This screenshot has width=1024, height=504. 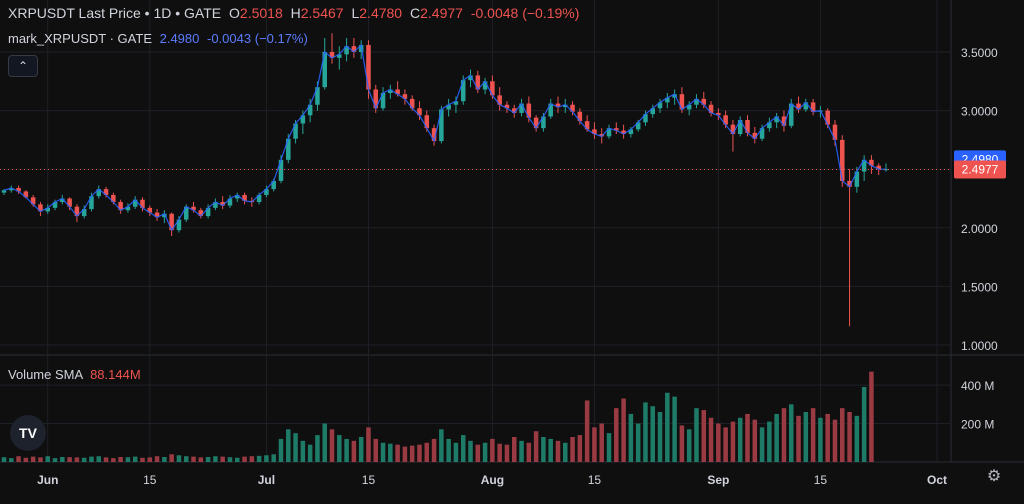 What do you see at coordinates (115, 374) in the screenshot?
I see `volume-value: 88.144M` at bounding box center [115, 374].